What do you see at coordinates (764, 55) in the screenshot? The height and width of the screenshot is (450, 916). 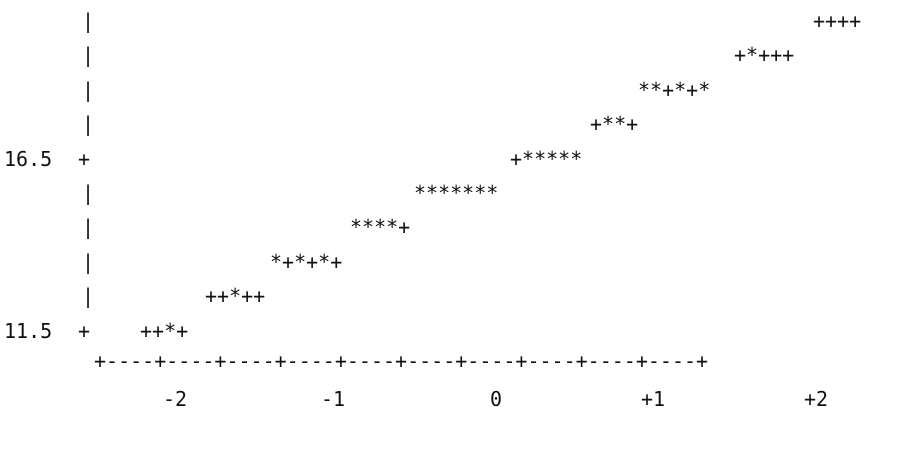 I see `plot-marks: +*+++` at bounding box center [764, 55].